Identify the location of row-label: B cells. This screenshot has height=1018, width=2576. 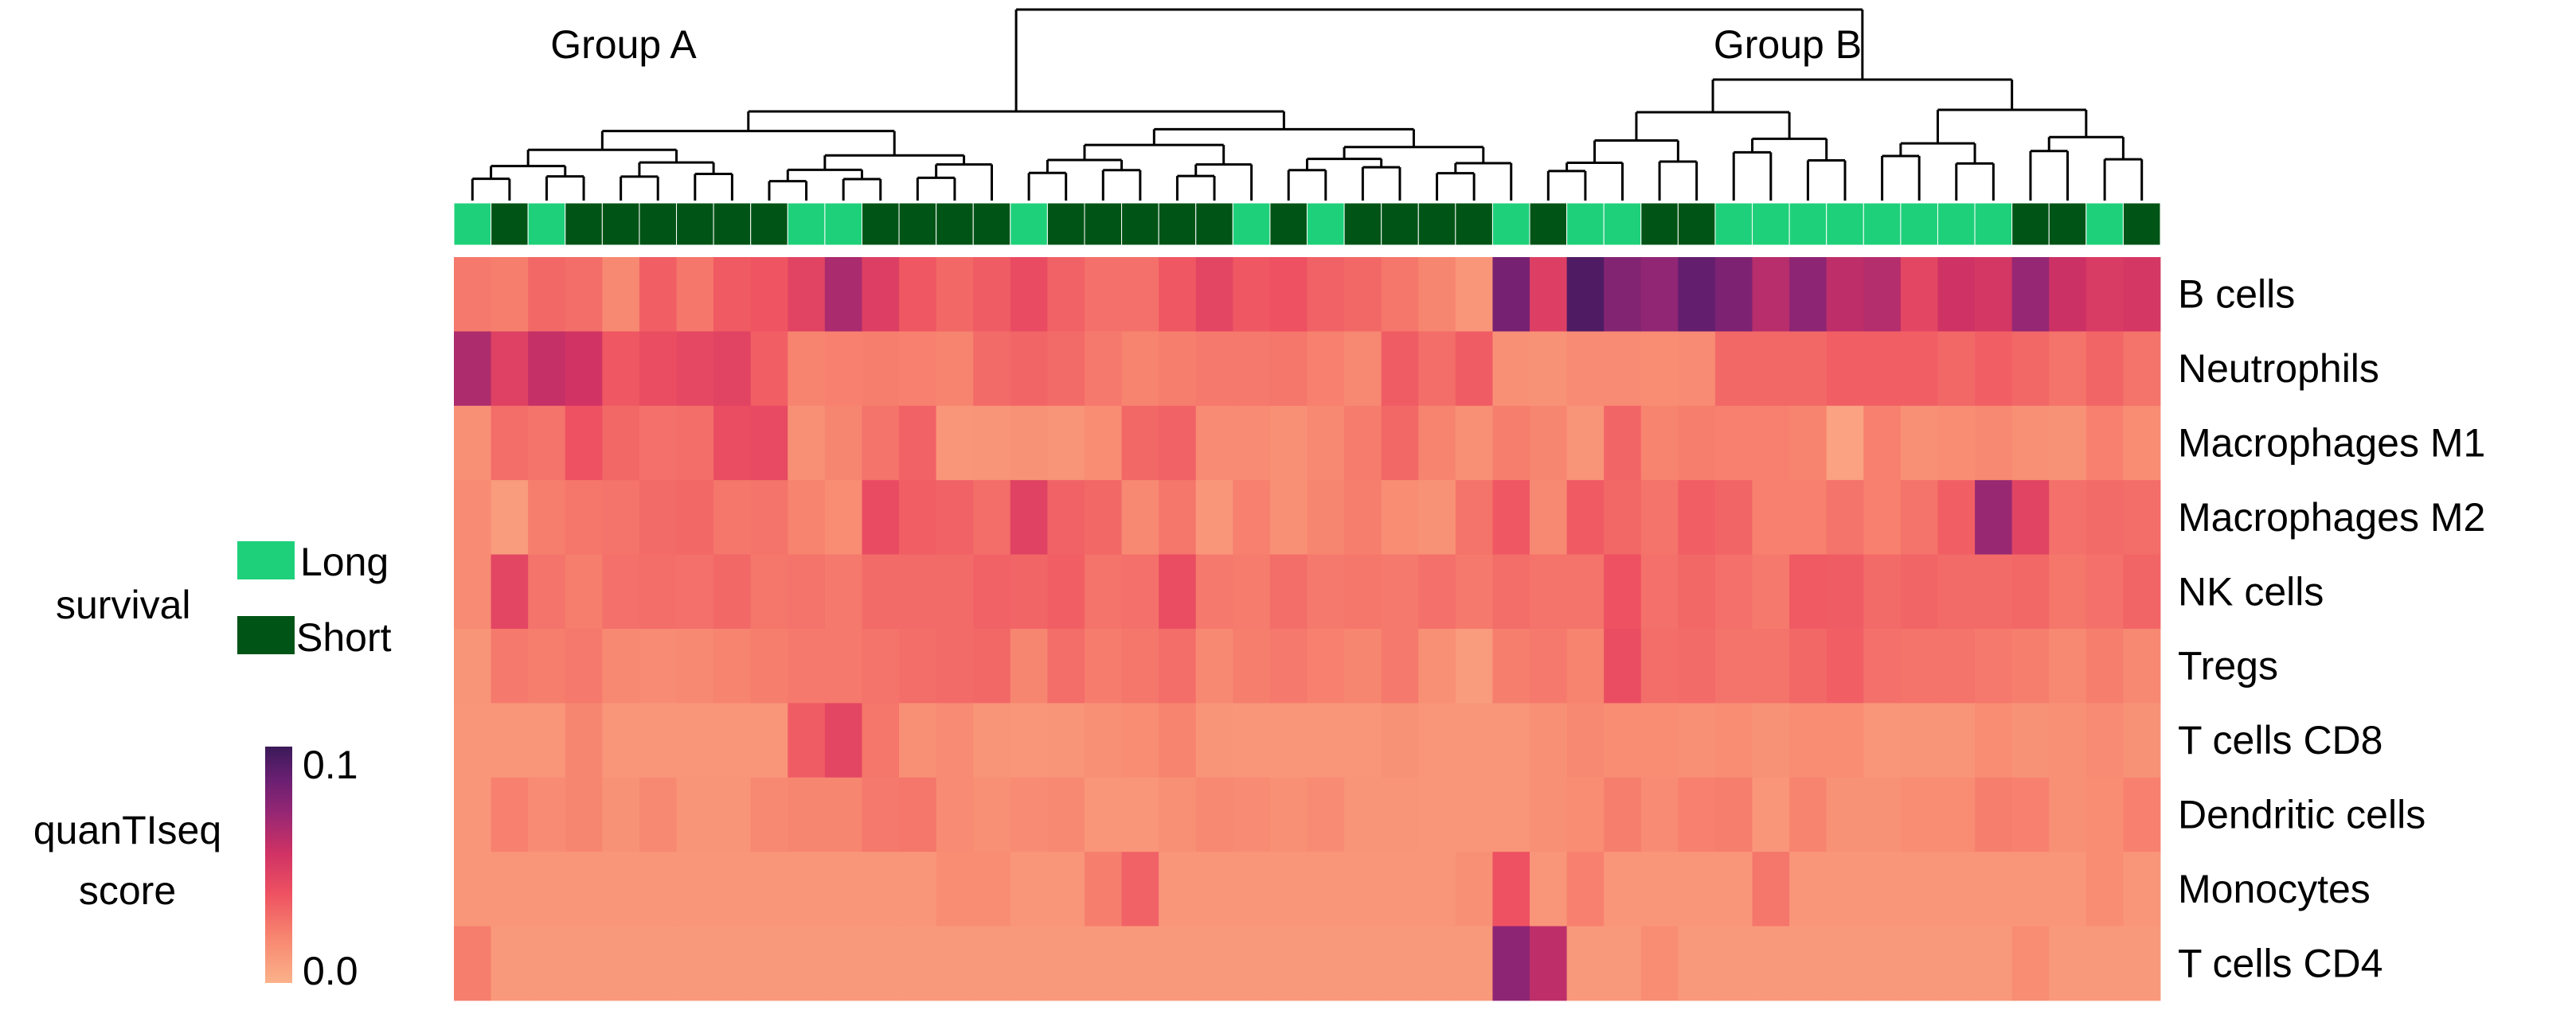
(2236, 294).